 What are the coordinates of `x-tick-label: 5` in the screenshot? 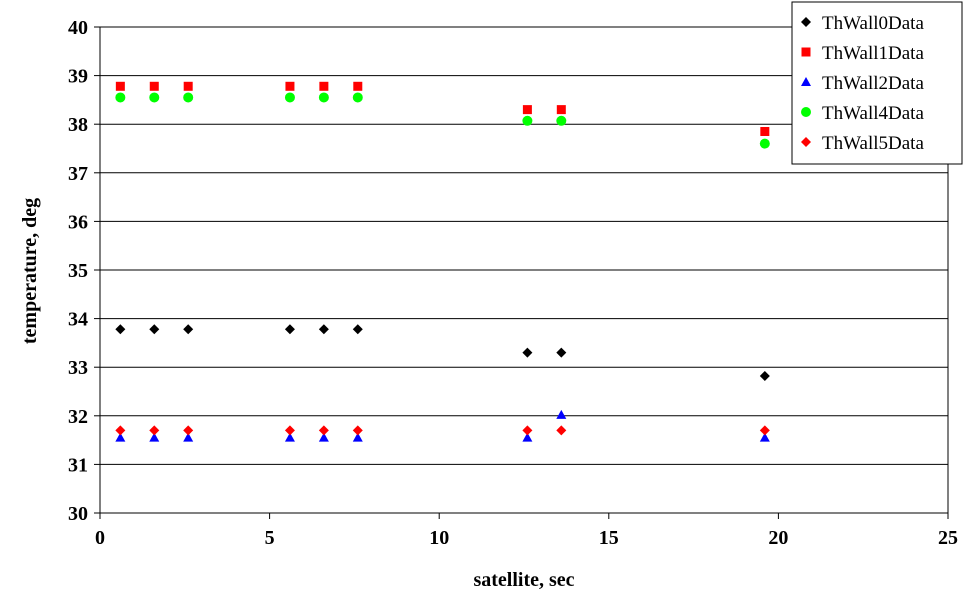 It's located at (270, 538).